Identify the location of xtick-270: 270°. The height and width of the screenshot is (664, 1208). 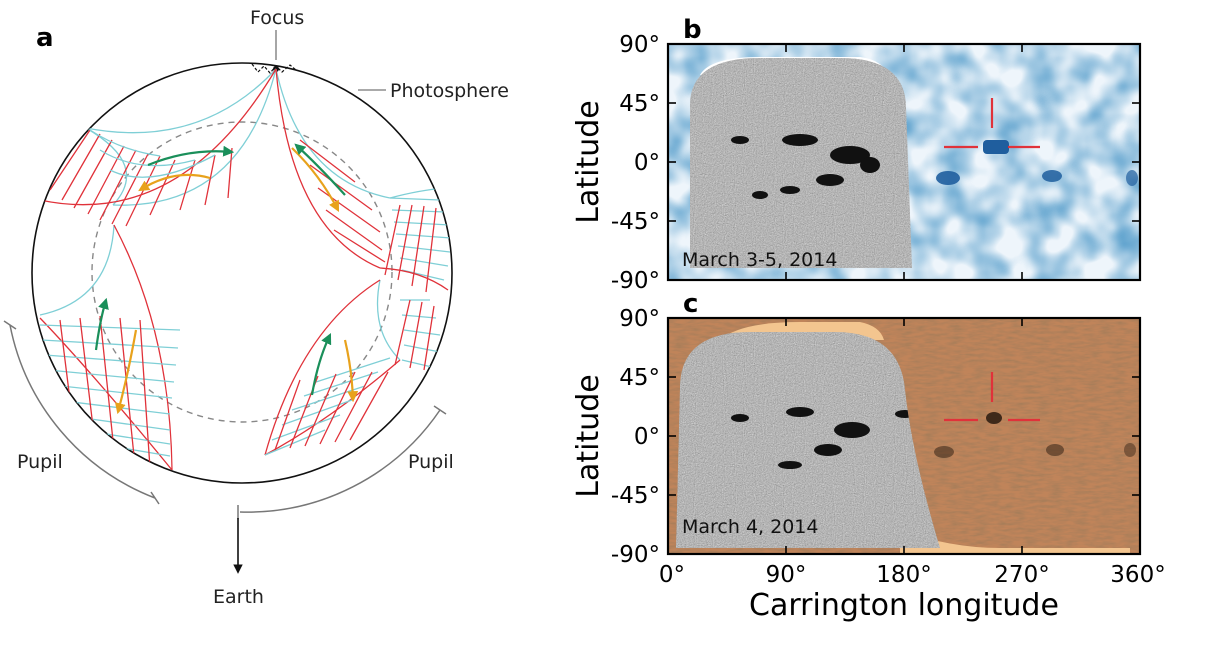
(1021, 575).